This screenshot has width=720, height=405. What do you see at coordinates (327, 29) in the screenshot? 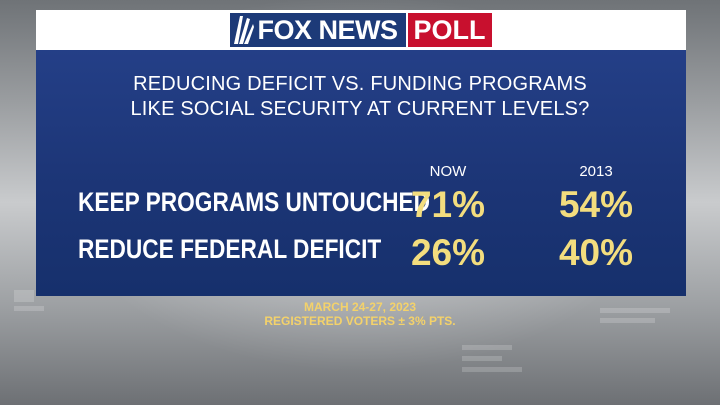
I see `fox-news-label: FOX NEWS` at bounding box center [327, 29].